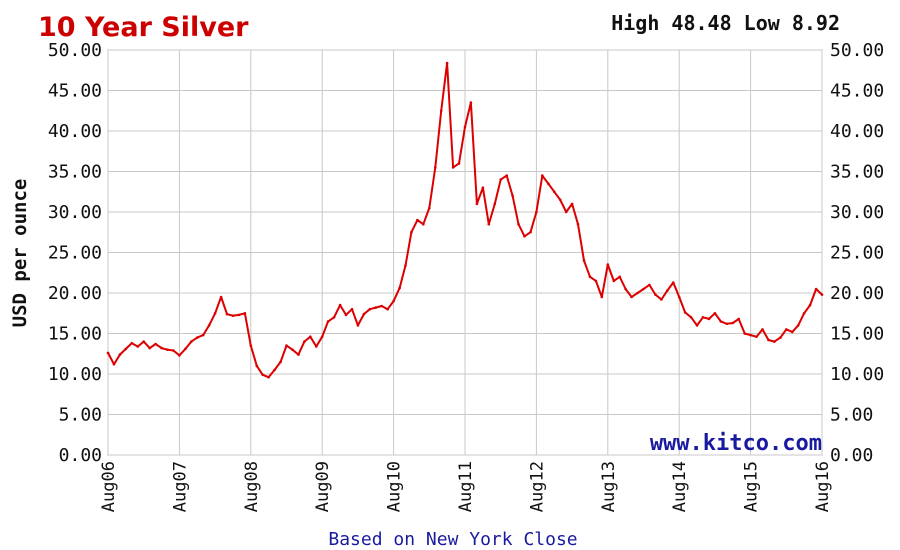  I want to click on x-tick-label: Aug16, so click(823, 486).